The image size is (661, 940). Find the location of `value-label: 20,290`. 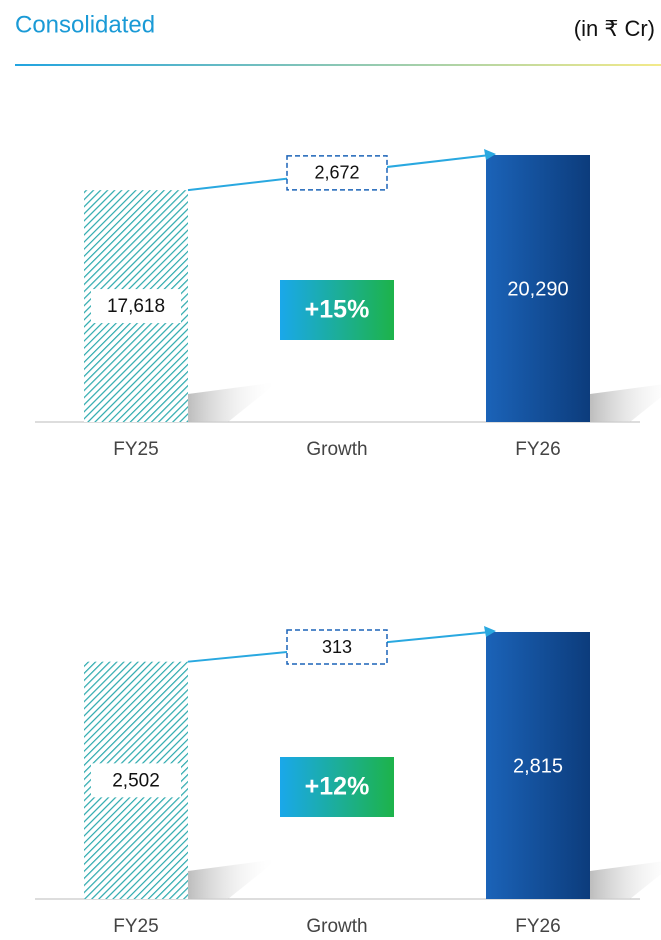

value-label: 20,290 is located at coordinates (537, 289).